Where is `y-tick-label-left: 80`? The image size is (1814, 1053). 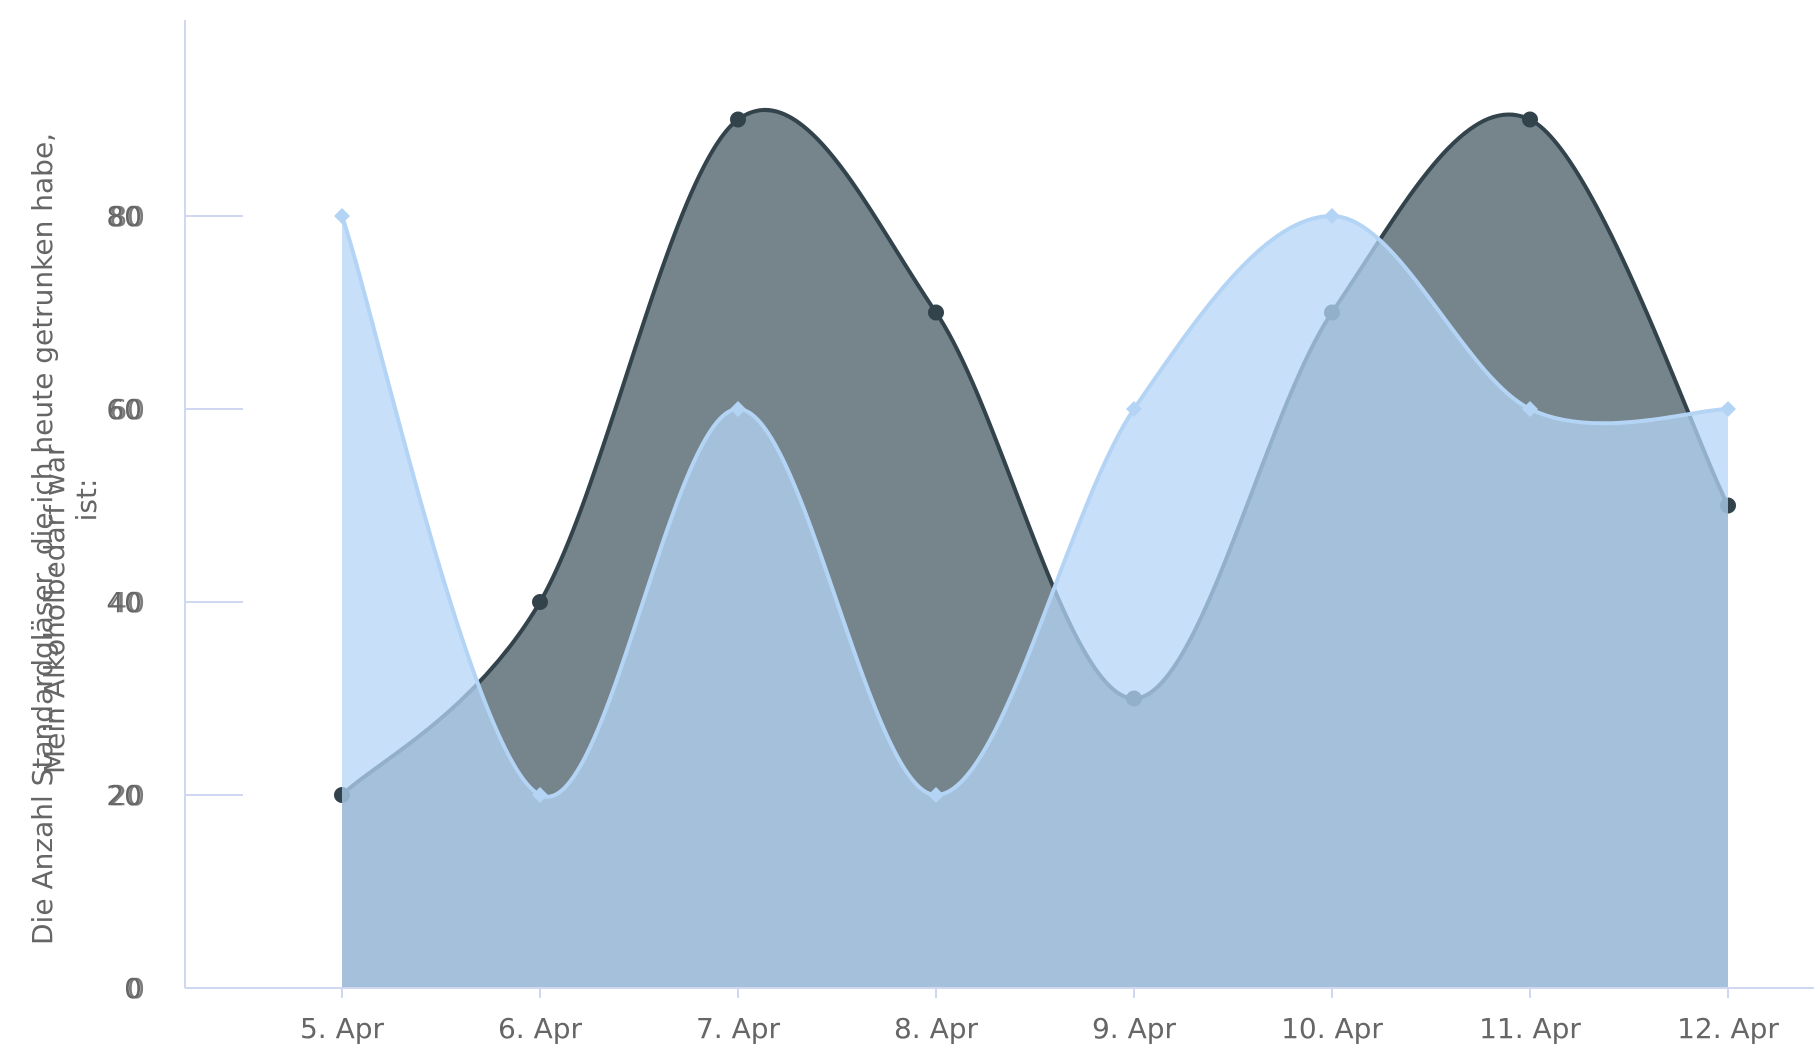 y-tick-label-left: 80 is located at coordinates (124, 216).